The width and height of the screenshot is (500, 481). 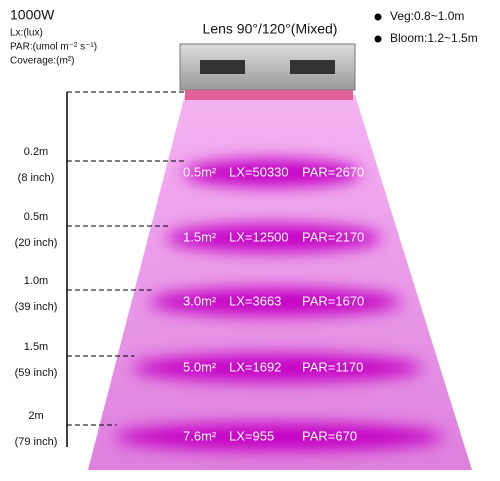 I want to click on distance: 2m, so click(x=35, y=416).